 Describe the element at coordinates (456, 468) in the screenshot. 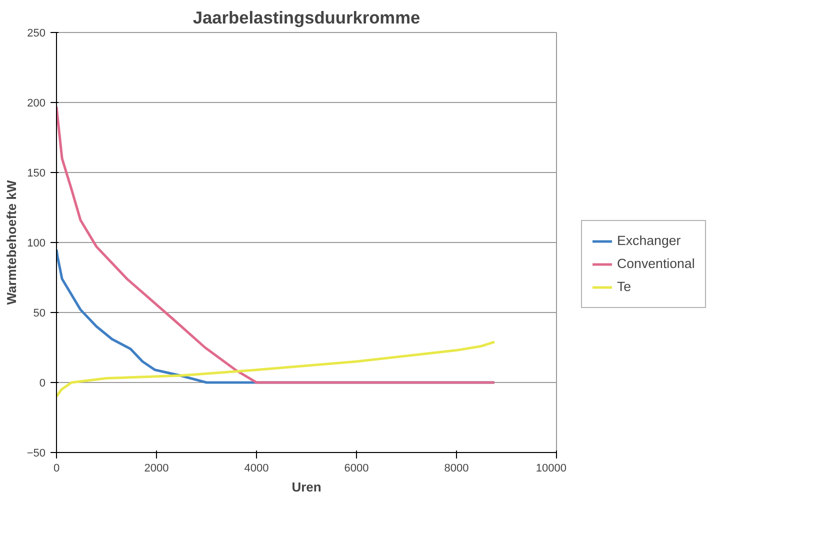

I see `x-tick-label: 8000` at that location.